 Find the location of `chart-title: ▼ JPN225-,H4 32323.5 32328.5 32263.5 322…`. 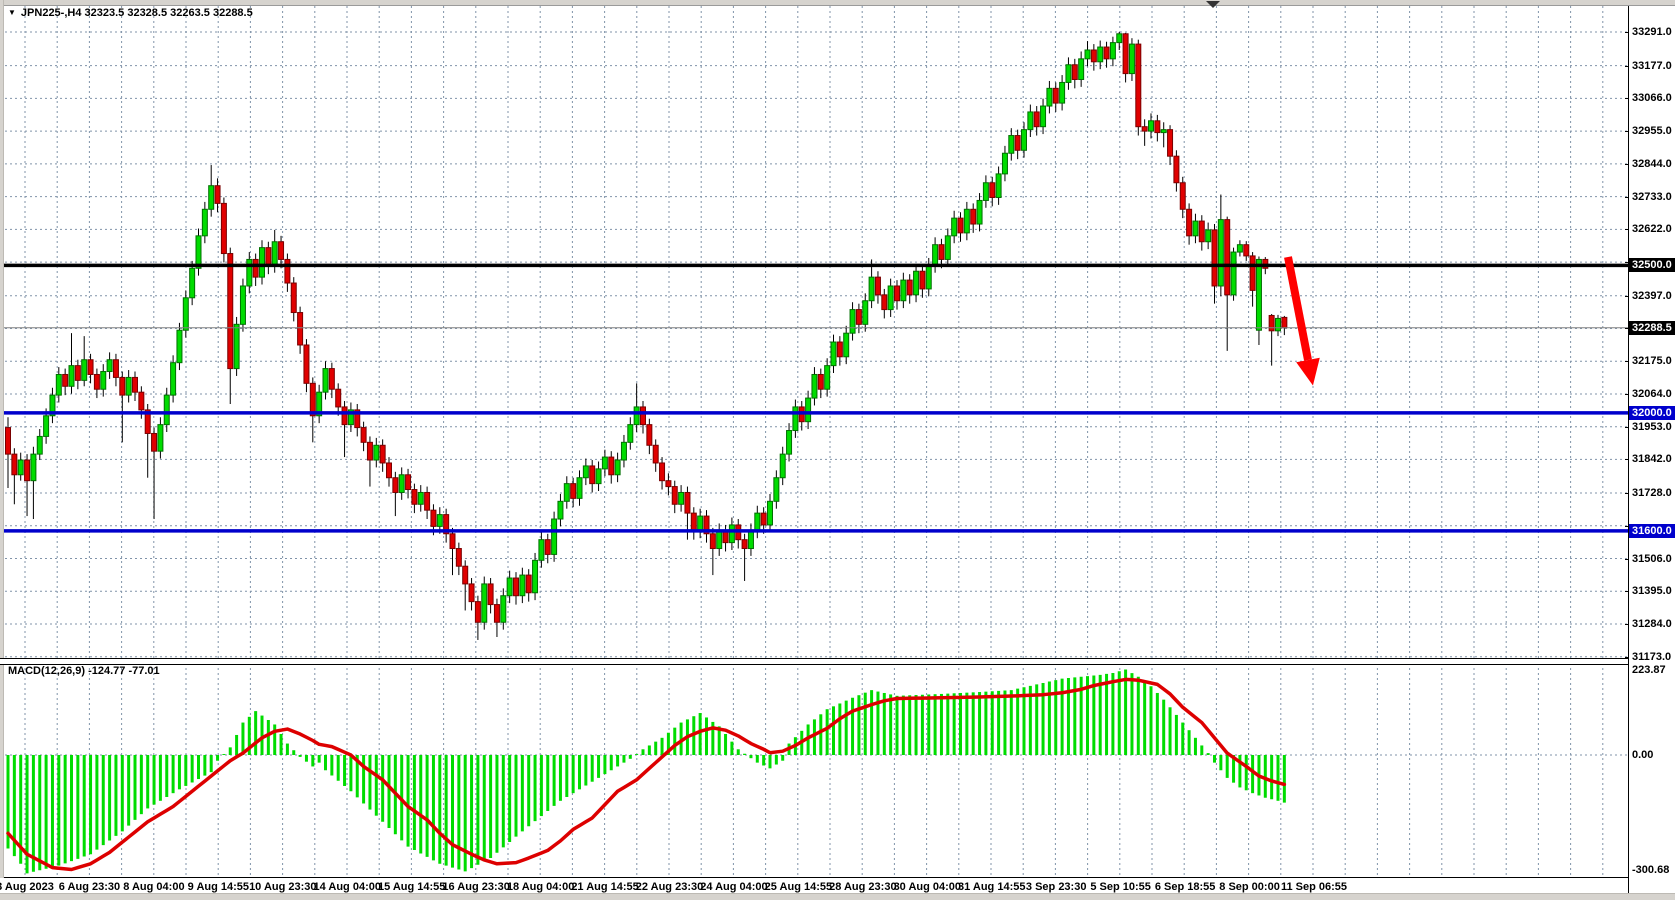

chart-title: ▼ JPN225-,H4 32323.5 32328.5 32263.5 322… is located at coordinates (130, 13).